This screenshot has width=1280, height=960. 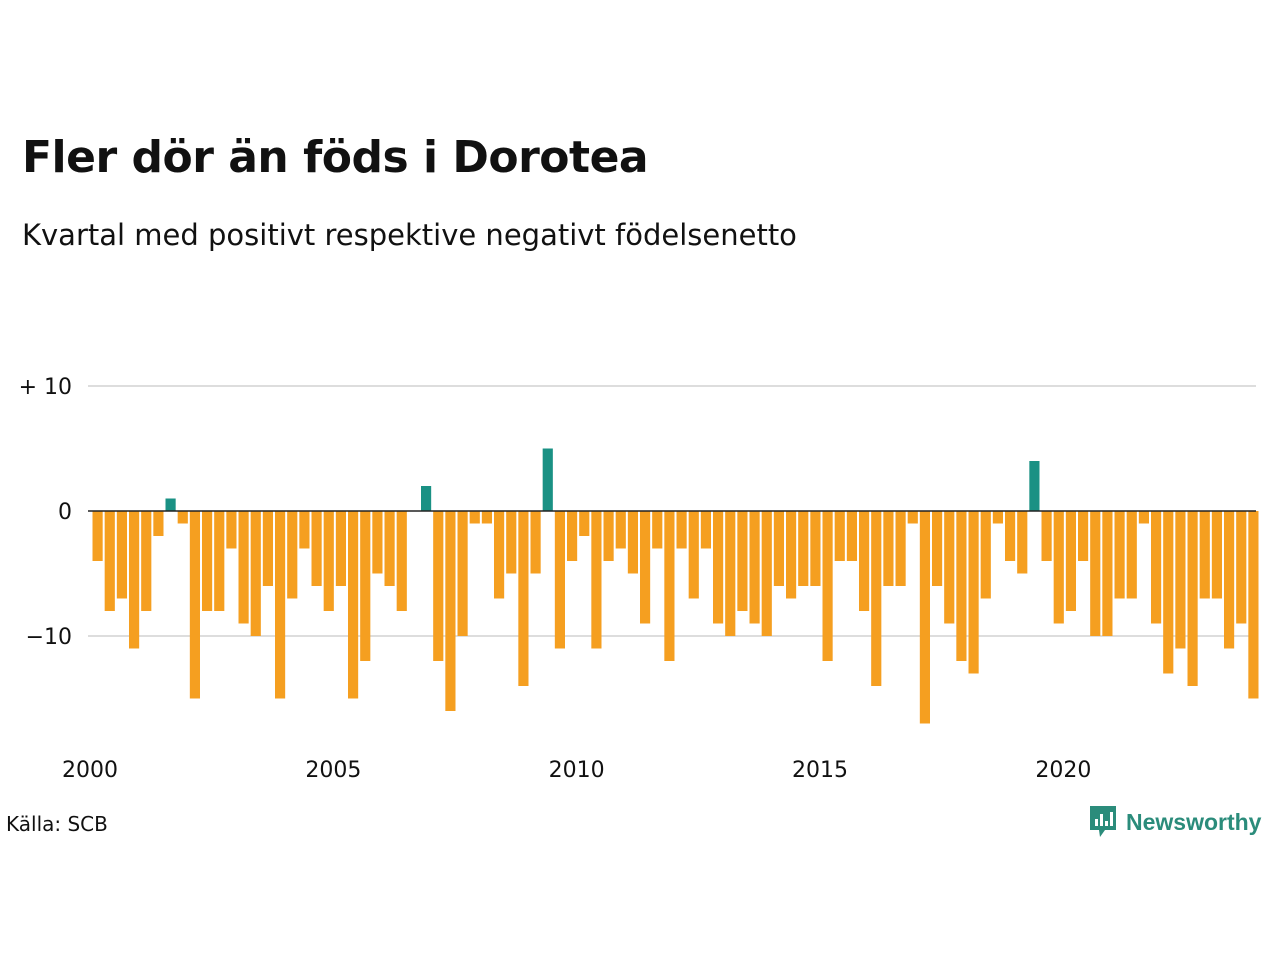 I want to click on x-tick-label: 2005, so click(x=333, y=770).